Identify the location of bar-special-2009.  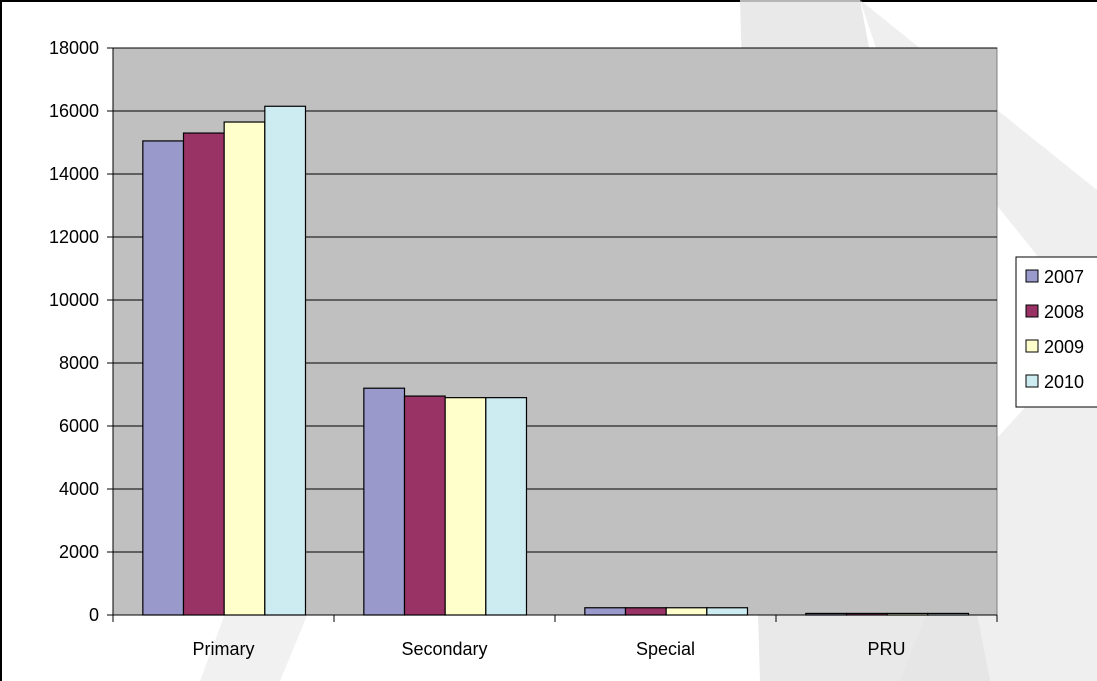
(686, 611).